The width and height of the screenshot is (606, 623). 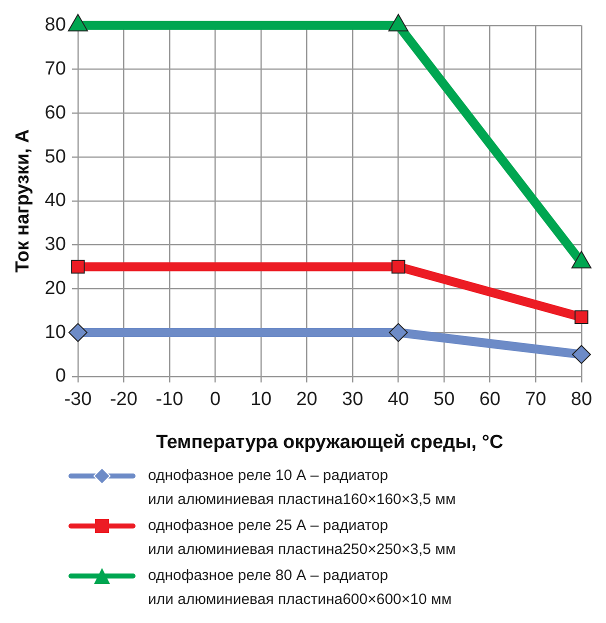 I want to click on legend-label: однофазное реле 80 А – радиатор или алюминиевая пластина600×600×10 мм, so click(x=300, y=588).